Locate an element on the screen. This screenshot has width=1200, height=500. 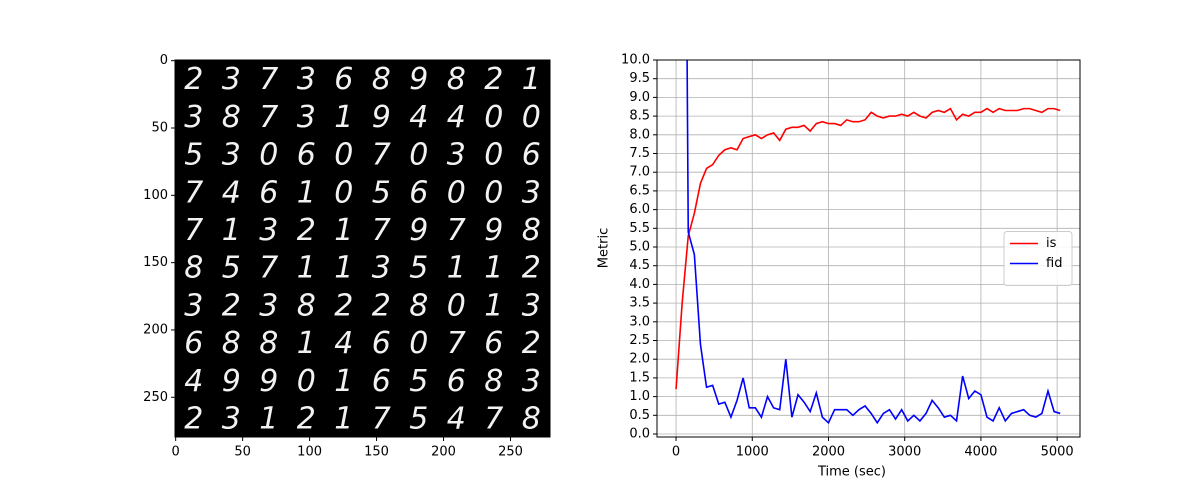
y-tick-label: 8.0 is located at coordinates (639, 134).